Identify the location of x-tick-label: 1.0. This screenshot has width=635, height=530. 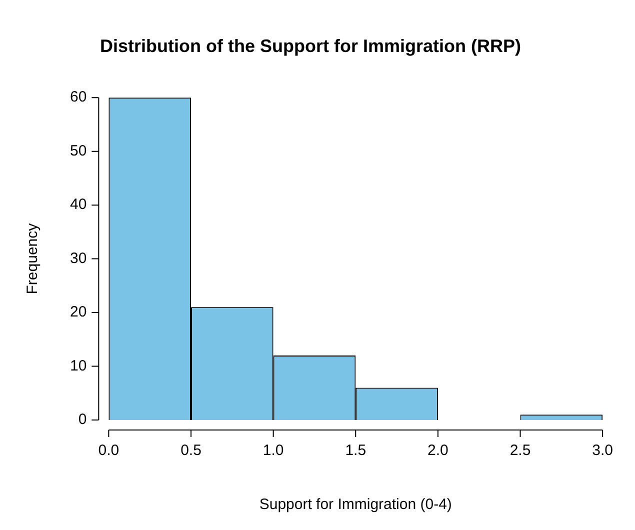
(273, 451).